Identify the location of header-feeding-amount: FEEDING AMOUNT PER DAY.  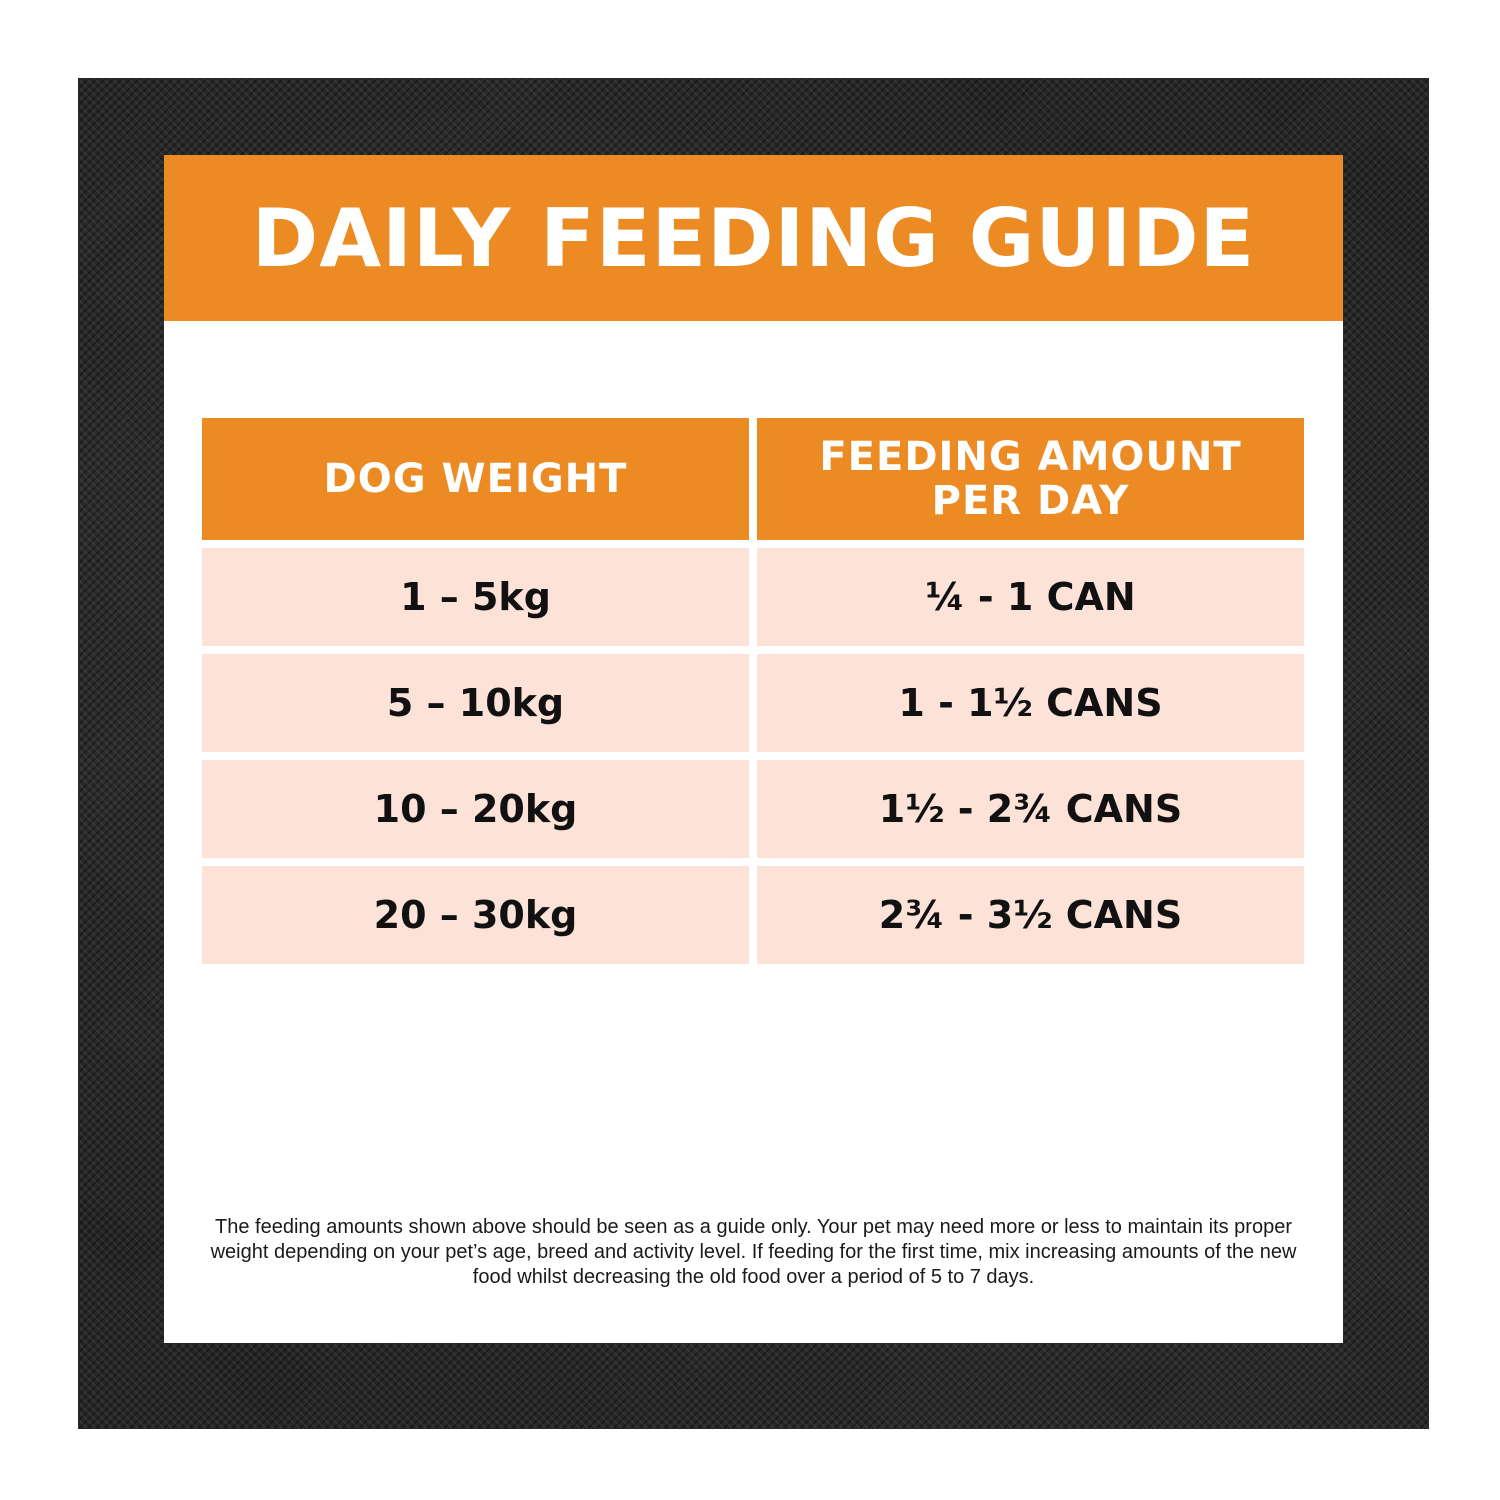
(1030, 479).